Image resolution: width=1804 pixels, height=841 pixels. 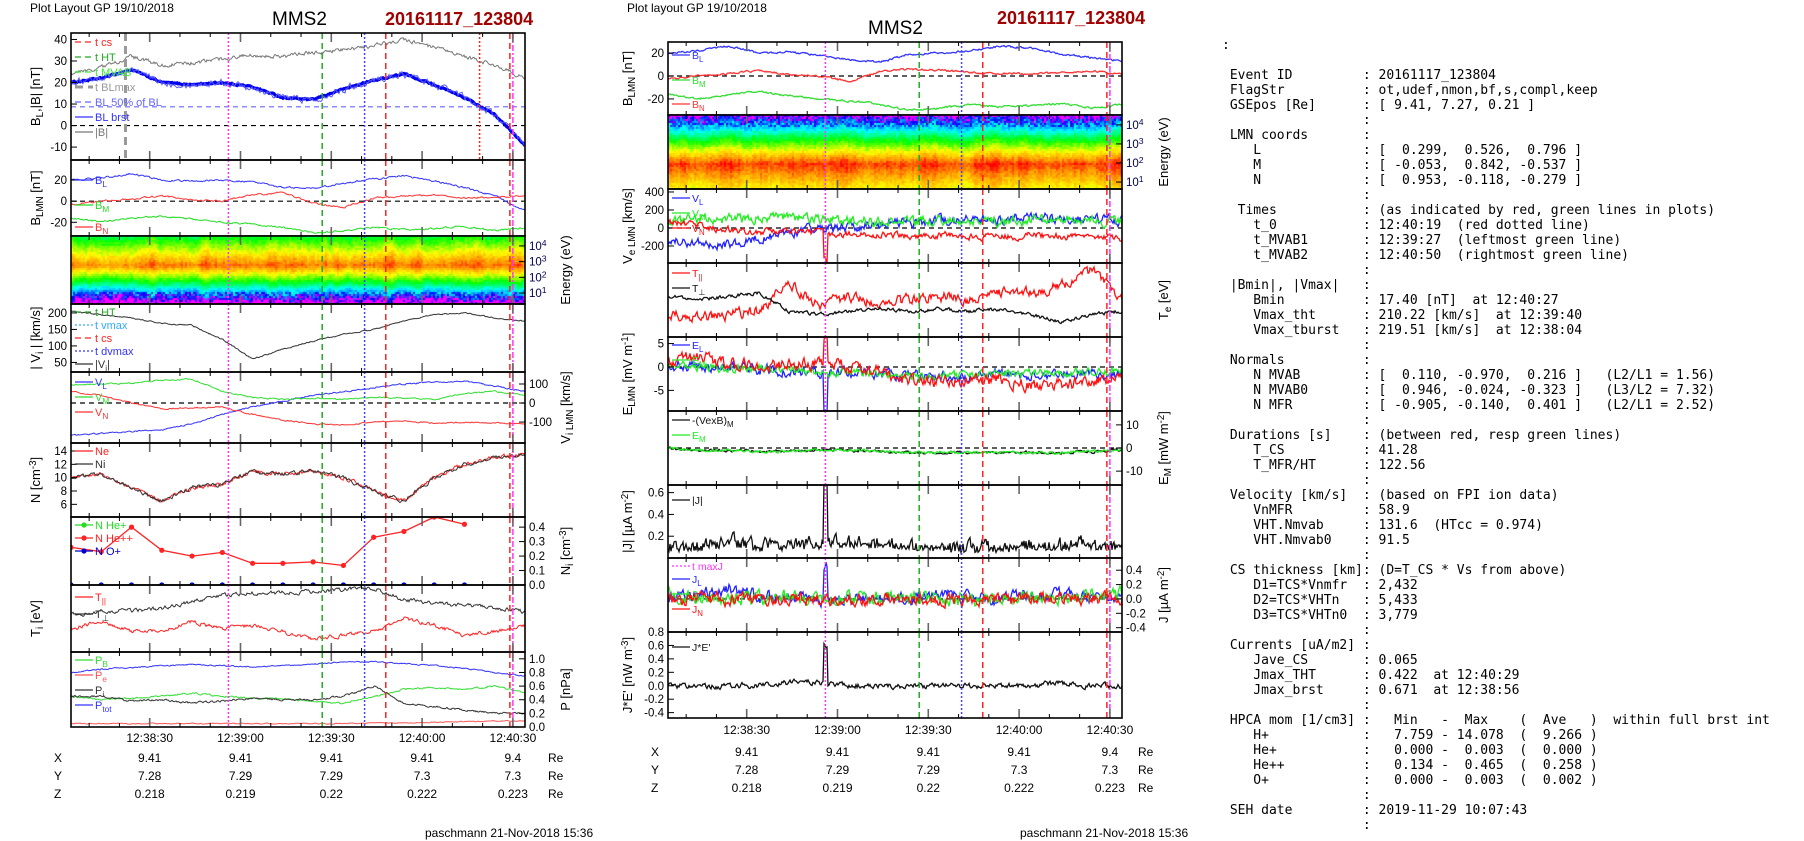 I want to click on label-part: t HT, so click(x=105, y=313).